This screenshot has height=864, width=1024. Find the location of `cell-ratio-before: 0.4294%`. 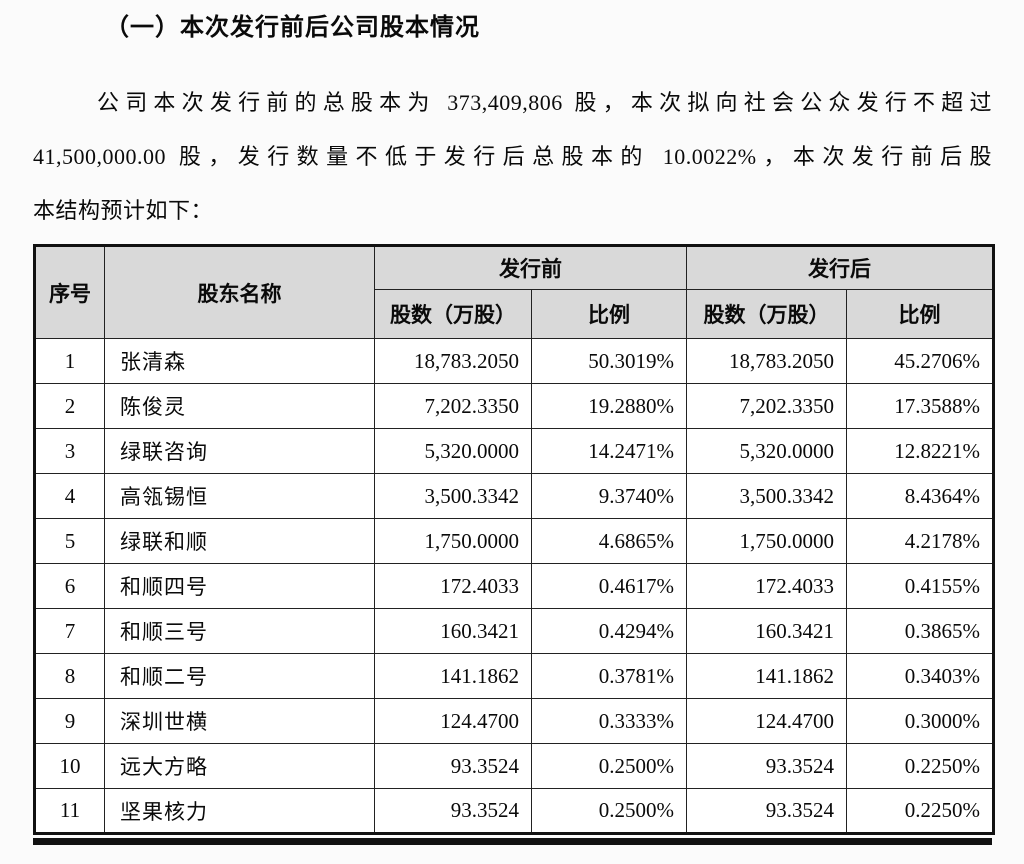

cell-ratio-before: 0.4294% is located at coordinates (609, 631).